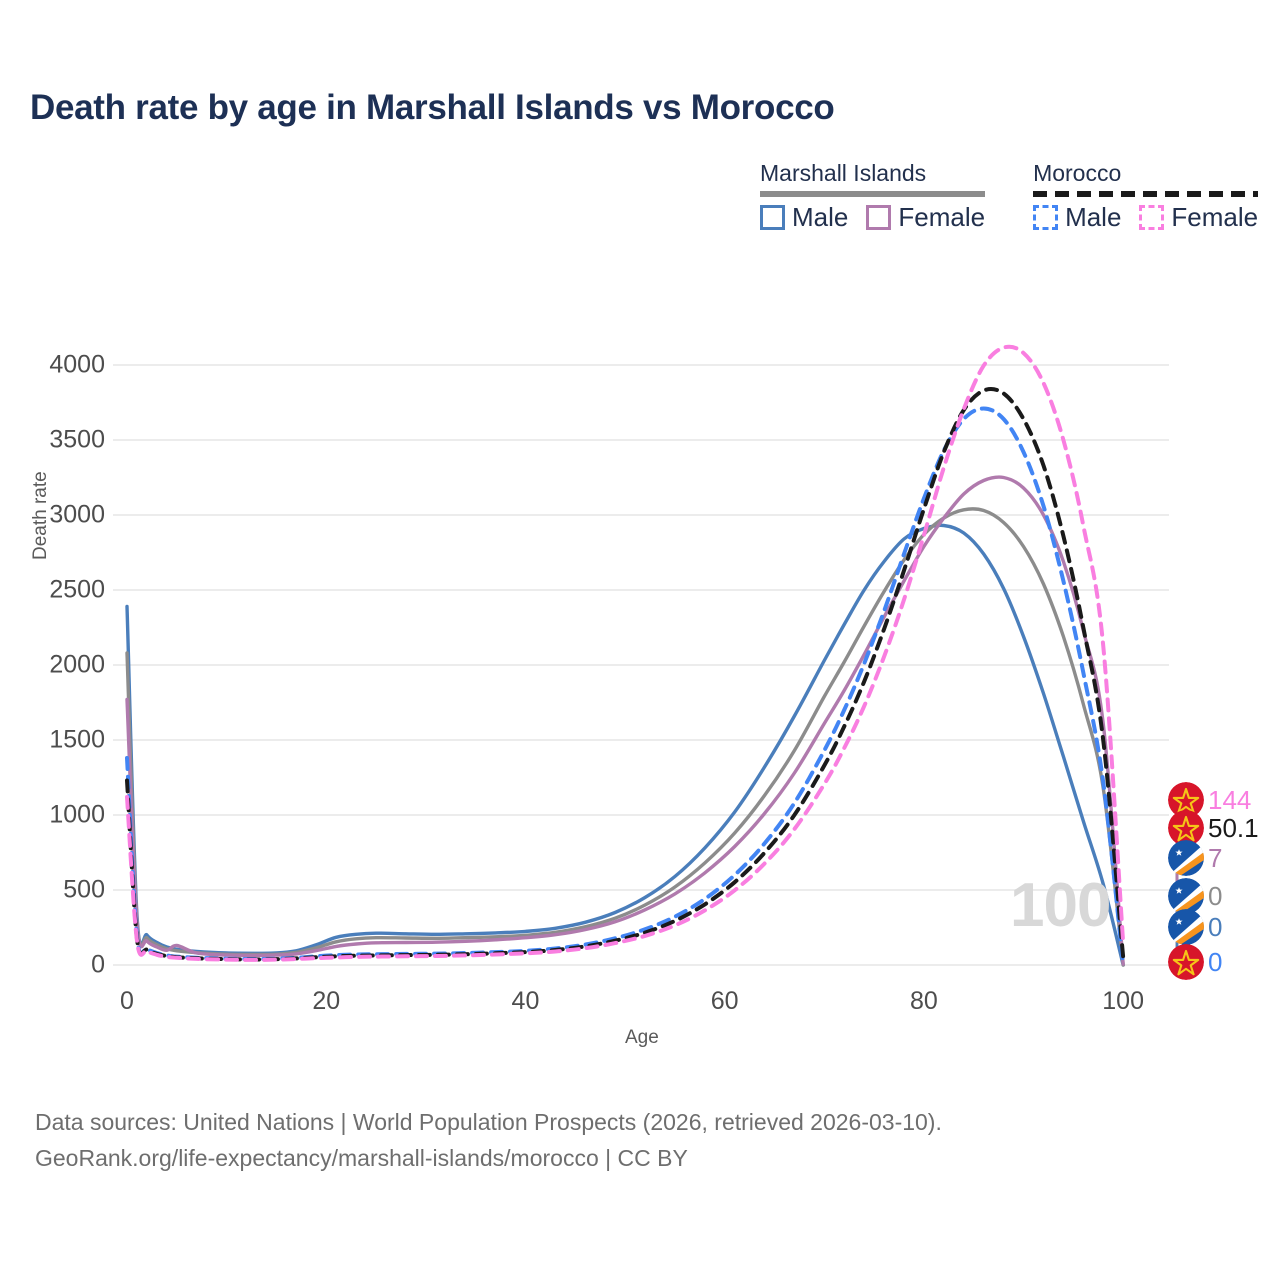  Describe the element at coordinates (642, 1037) in the screenshot. I see `x-axis-label: Age` at that location.